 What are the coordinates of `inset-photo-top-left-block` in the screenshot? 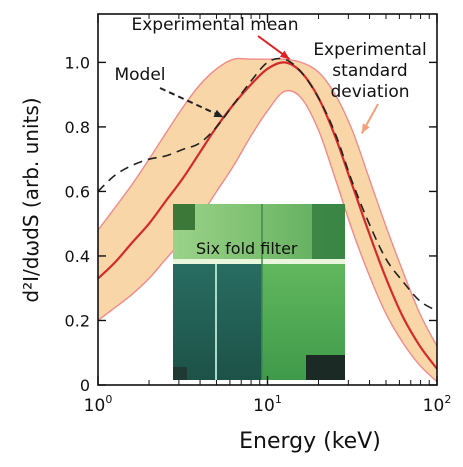 It's located at (184, 217).